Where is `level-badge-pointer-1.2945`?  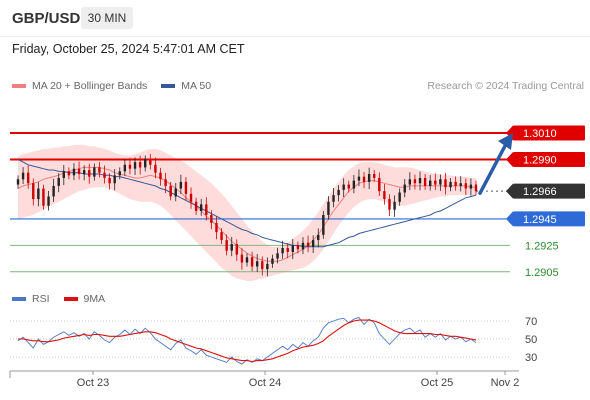 level-badge-pointer-1.2945 is located at coordinates (509, 219).